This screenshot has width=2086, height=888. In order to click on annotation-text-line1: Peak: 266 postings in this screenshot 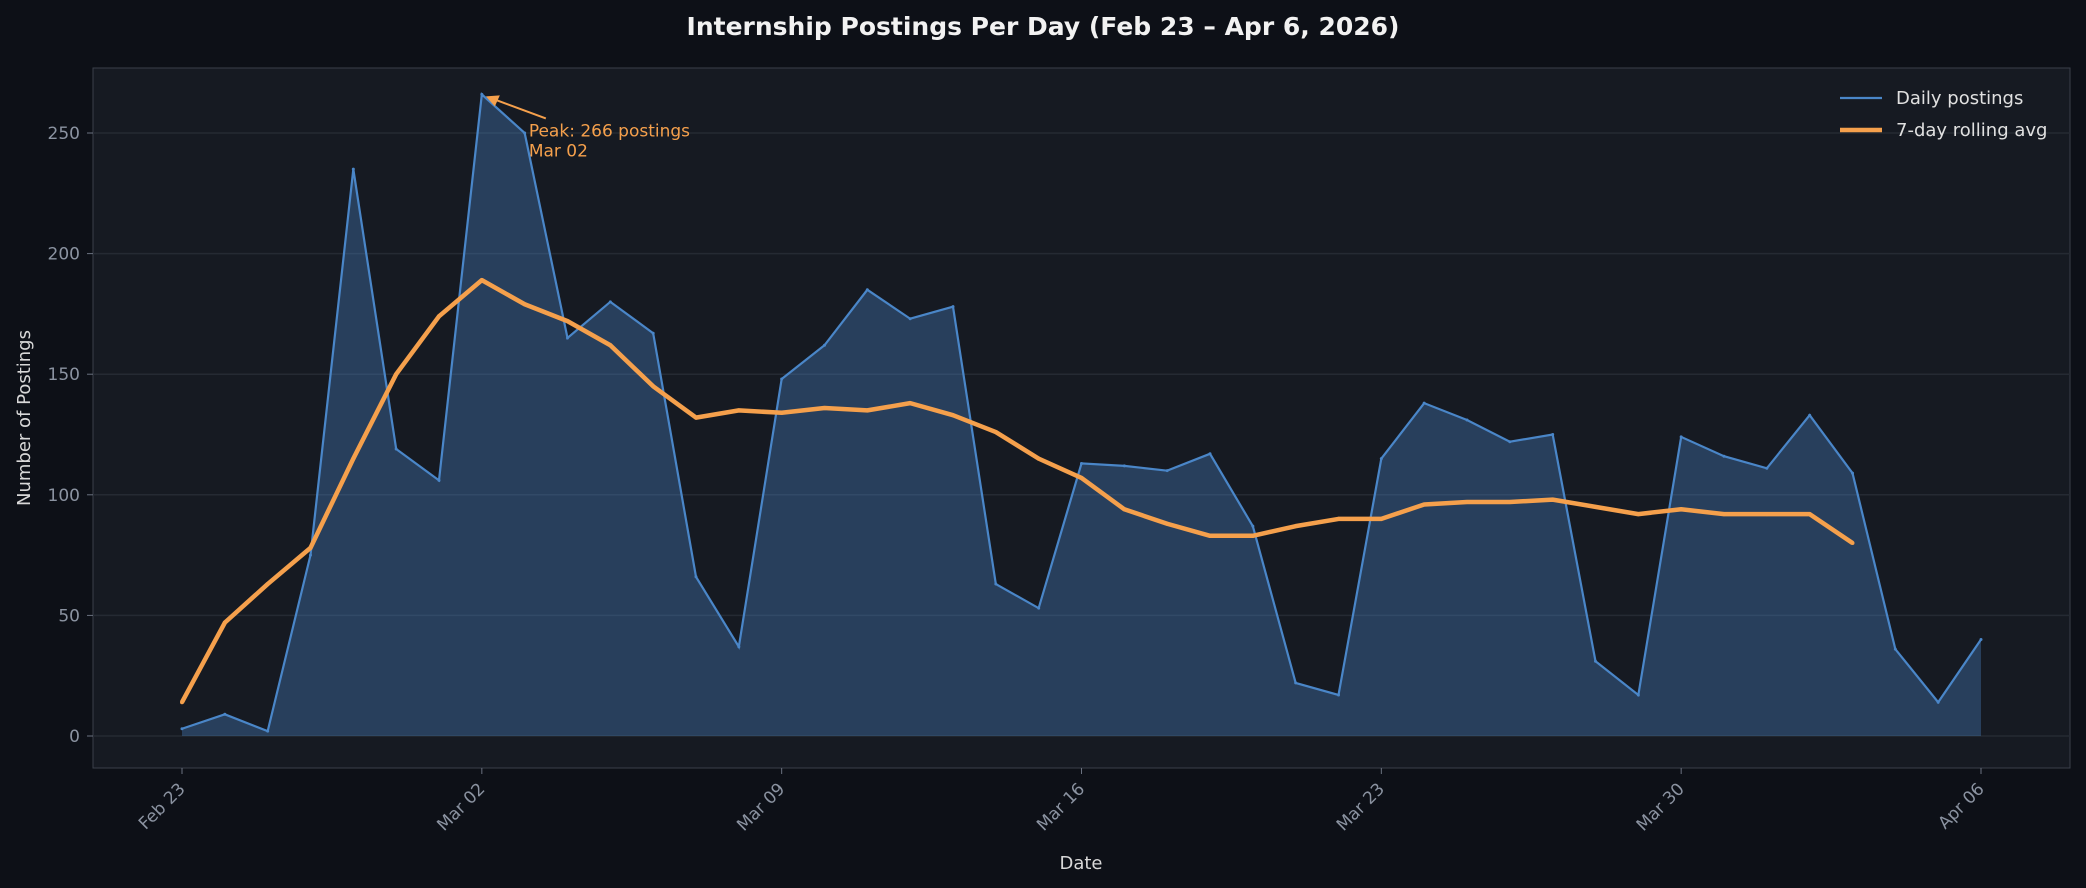, I will do `click(609, 131)`.